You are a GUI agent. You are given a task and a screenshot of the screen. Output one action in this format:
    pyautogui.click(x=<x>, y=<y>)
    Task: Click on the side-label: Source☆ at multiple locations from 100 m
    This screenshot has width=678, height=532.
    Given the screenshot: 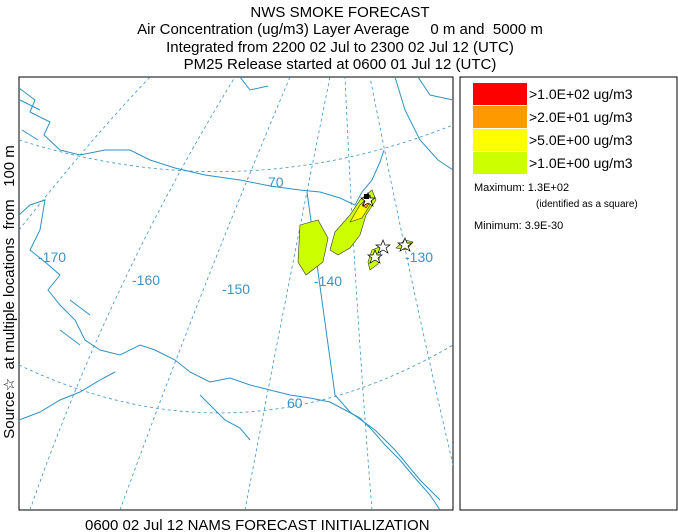 What is the action you would take?
    pyautogui.click(x=9, y=292)
    